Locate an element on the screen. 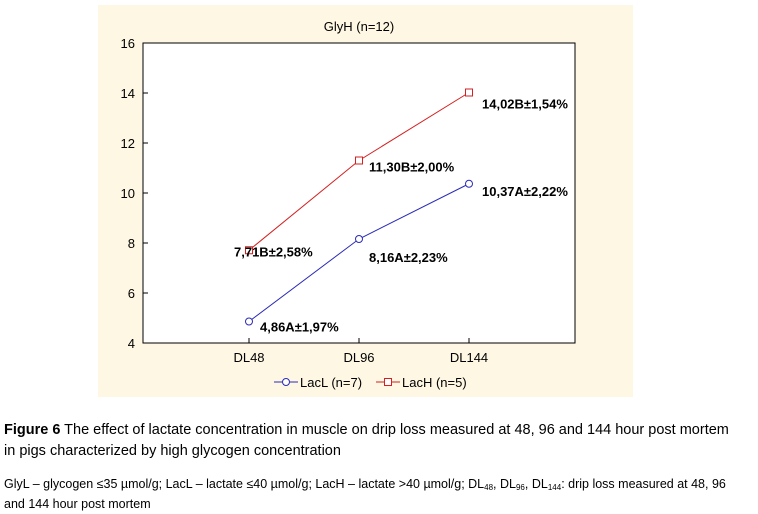 Image resolution: width=758 pixels, height=514 pixels. y-tick-label: 16 is located at coordinates (128, 43).